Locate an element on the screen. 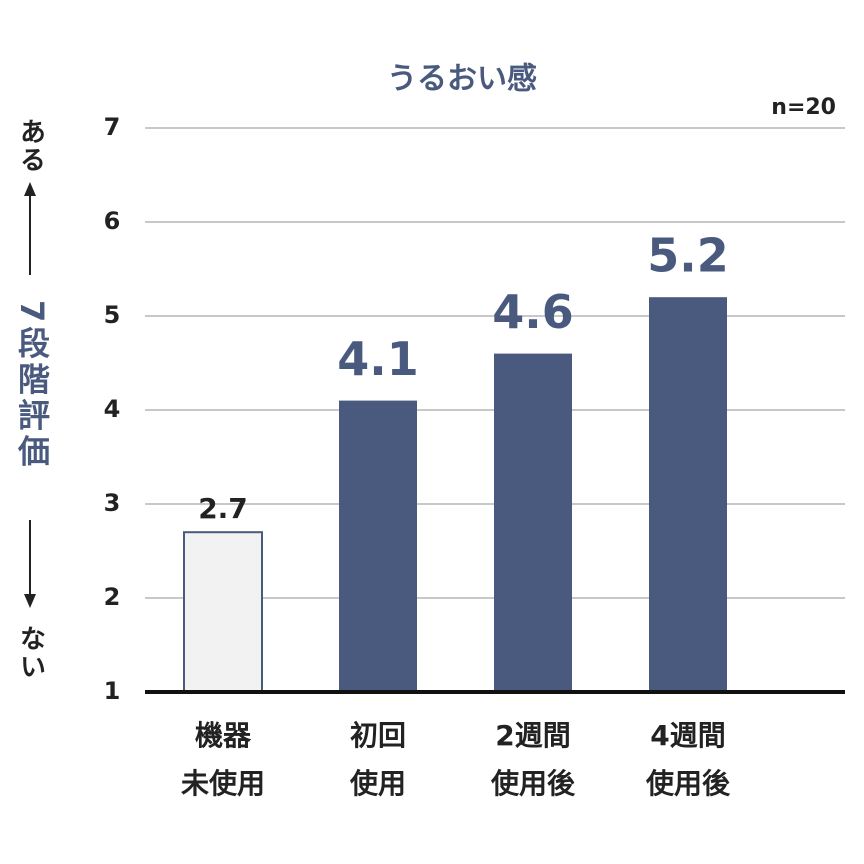 Image resolution: width=864 pixels, height=864 pixels. y-tick-label: 6 is located at coordinates (112, 221).